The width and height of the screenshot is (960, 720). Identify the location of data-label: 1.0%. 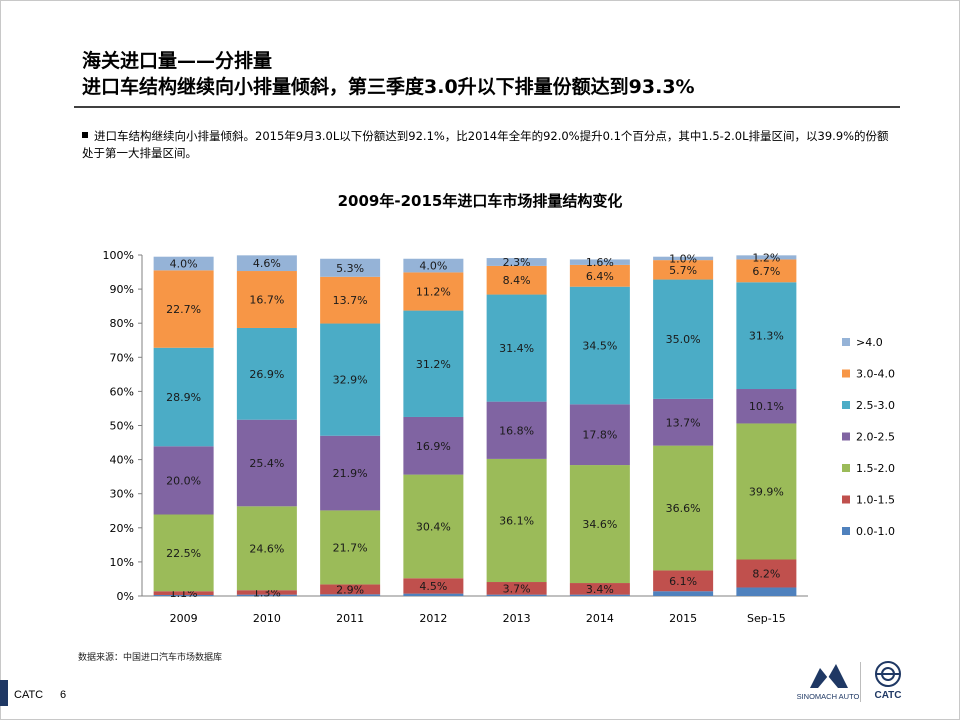
(683, 258).